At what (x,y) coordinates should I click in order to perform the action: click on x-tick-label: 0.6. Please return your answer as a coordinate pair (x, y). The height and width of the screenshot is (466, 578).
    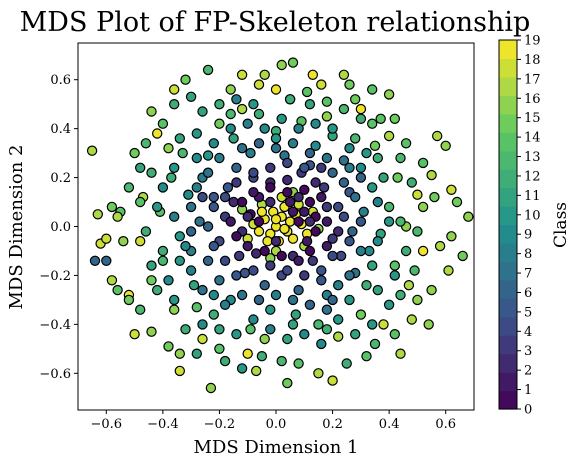
    Looking at the image, I should click on (445, 424).